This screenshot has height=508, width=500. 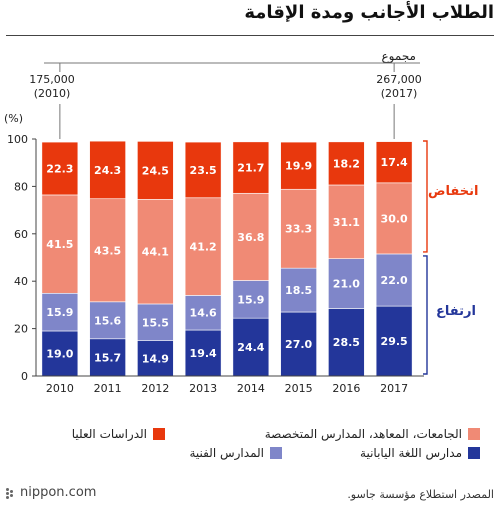 I want to click on data-label-2011-series-1: 15.6, so click(x=107, y=320).